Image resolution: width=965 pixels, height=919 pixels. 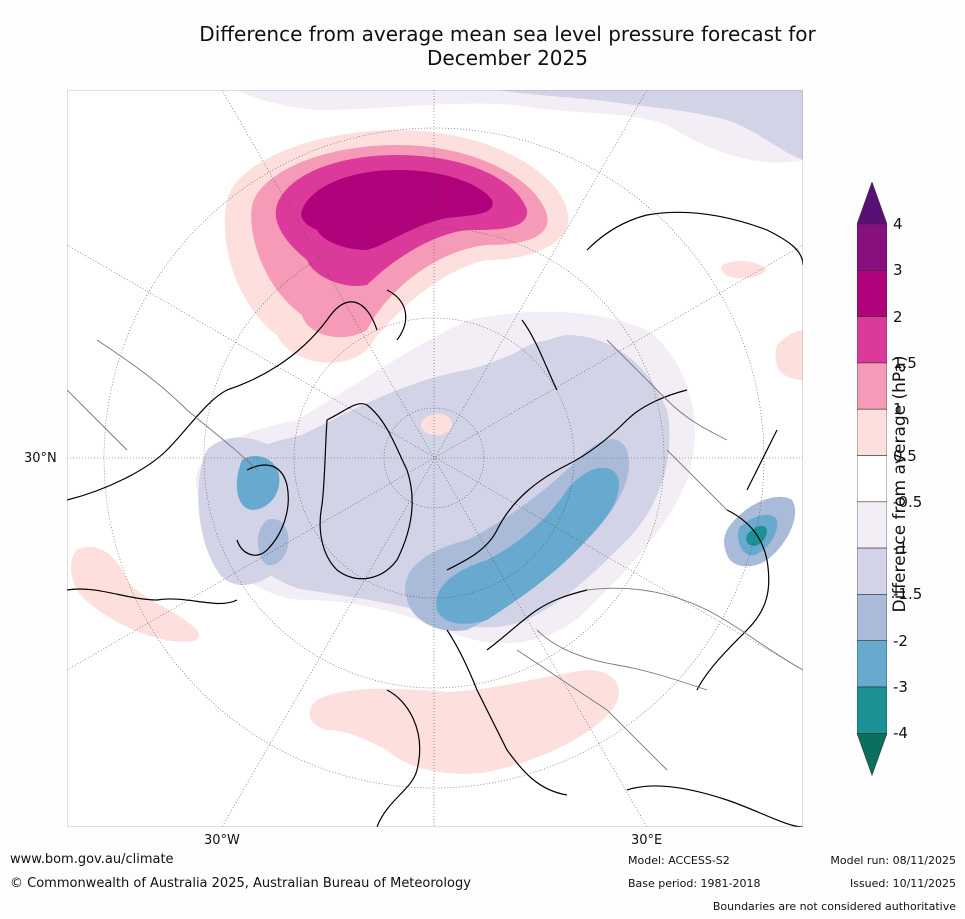 I want to click on colorbar-tick-label: 4, so click(x=898, y=224).